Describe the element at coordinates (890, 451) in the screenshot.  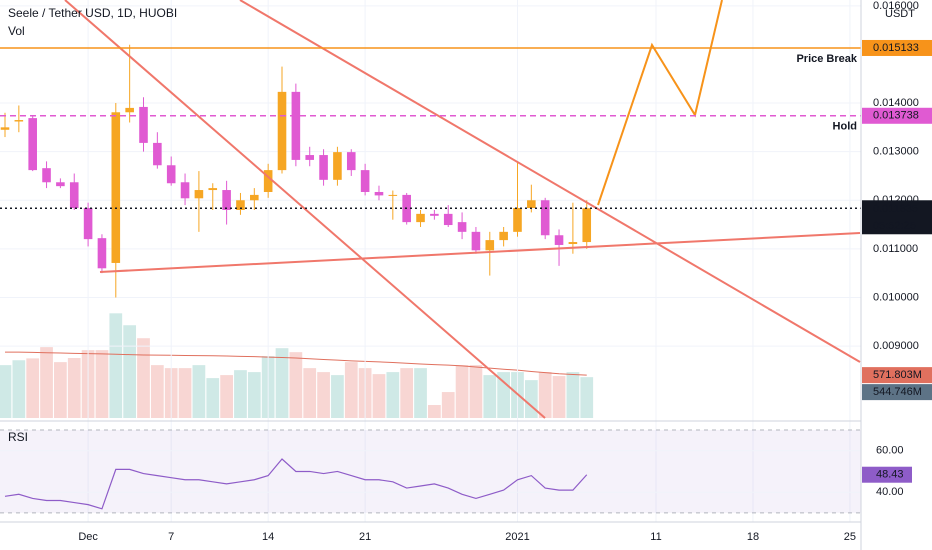
I see `rsi-tick-label: 60.00` at that location.